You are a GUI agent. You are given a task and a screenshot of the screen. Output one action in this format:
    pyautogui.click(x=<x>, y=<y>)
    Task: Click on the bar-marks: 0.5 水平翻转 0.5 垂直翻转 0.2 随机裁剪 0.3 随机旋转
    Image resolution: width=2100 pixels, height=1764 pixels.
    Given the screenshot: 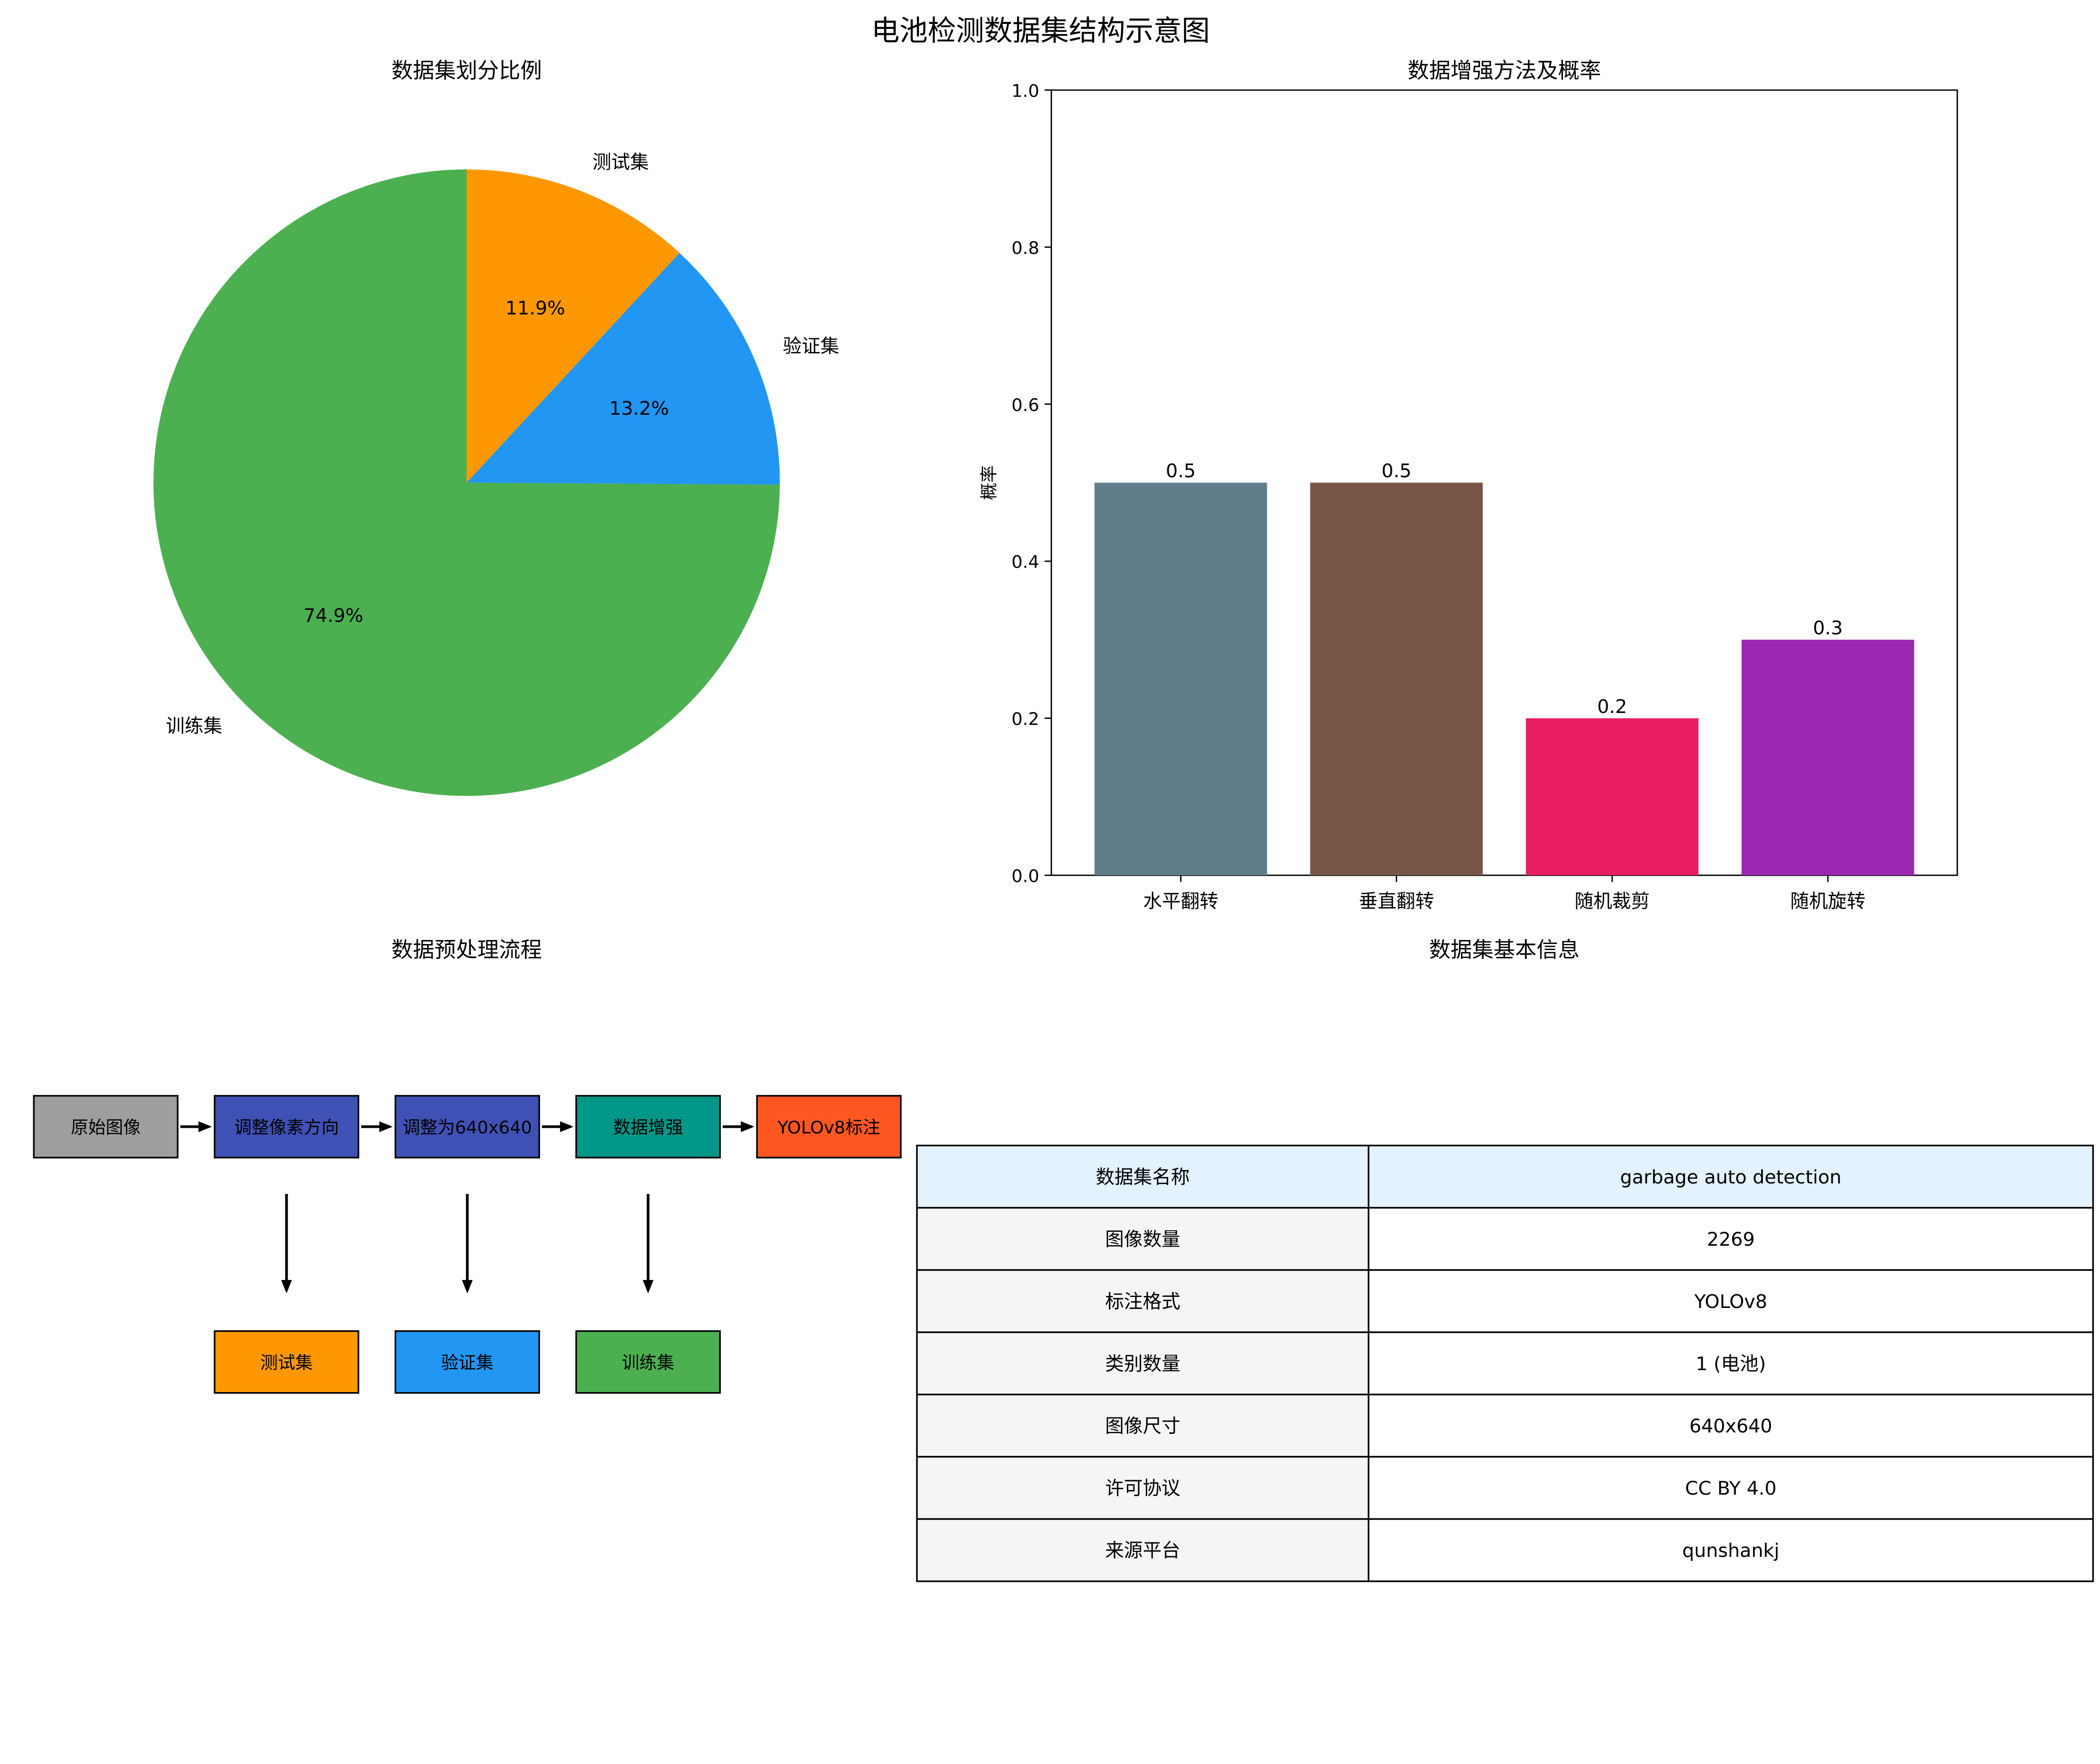 What is the action you would take?
    pyautogui.click(x=1504, y=686)
    